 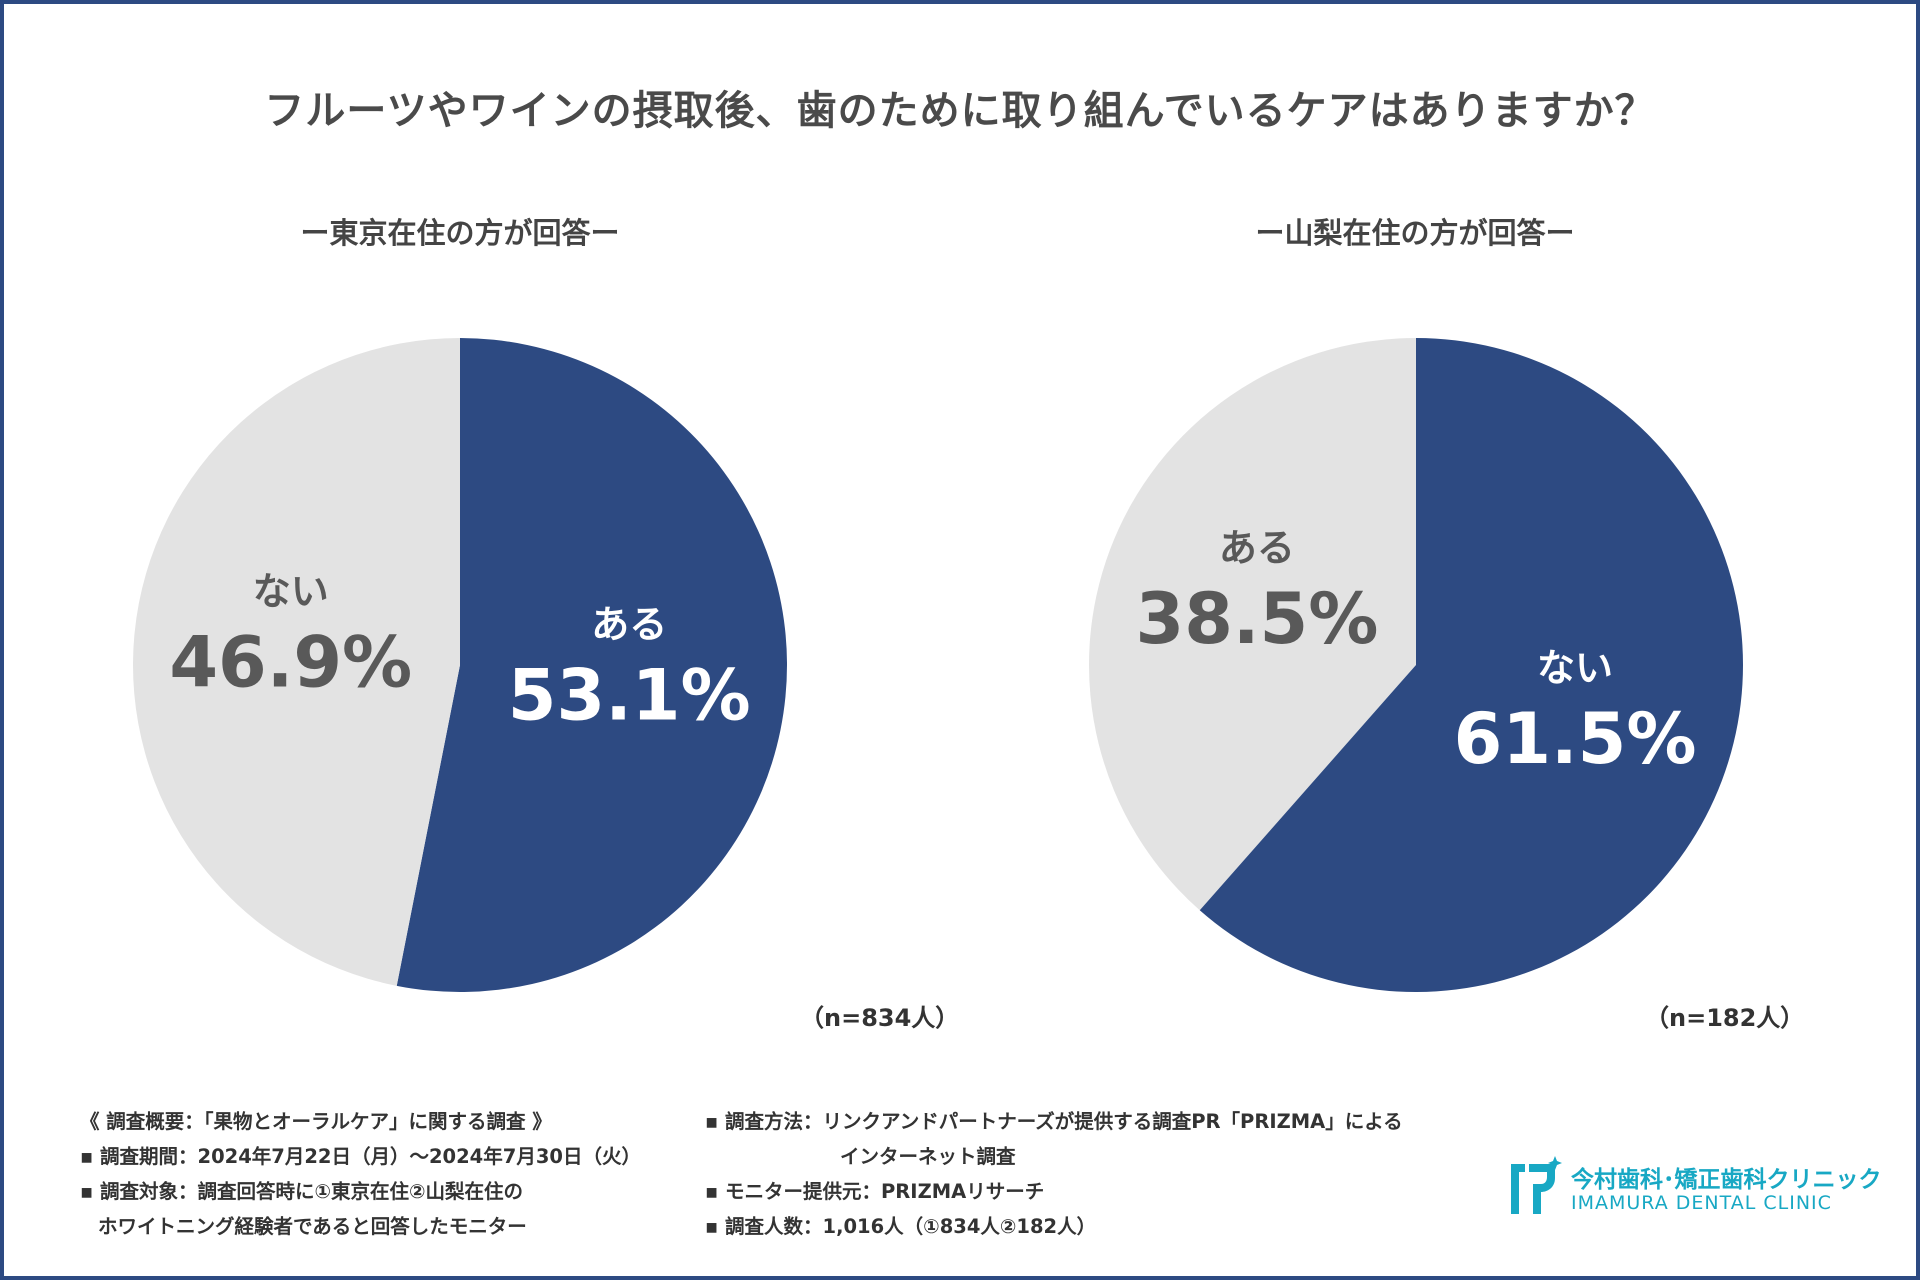 I want to click on clinic-name-jp: 今村歯科･矯正歯科クリニック, so click(x=1726, y=1180).